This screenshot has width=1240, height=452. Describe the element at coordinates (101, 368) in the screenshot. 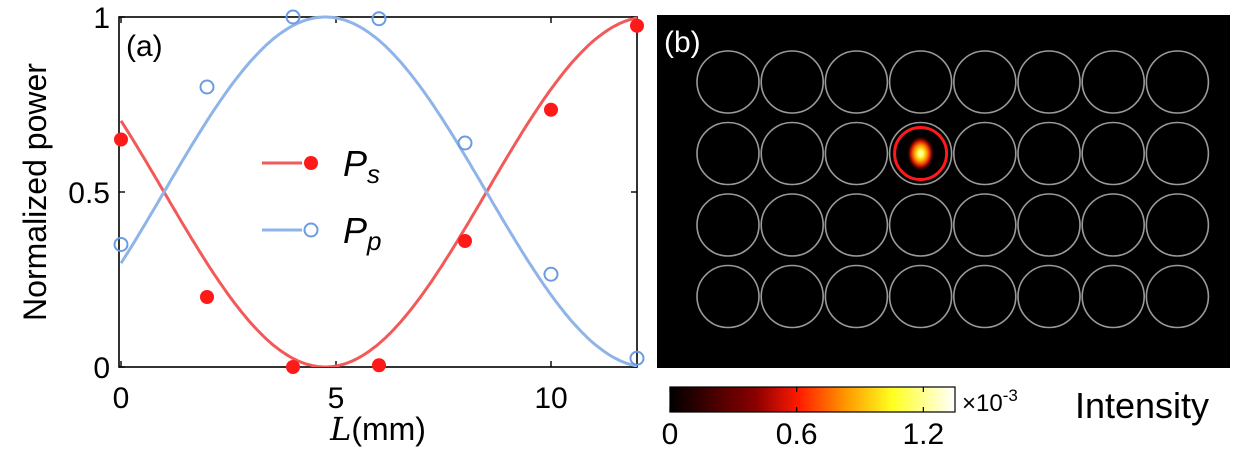

I see `y-tick-label: 0` at that location.